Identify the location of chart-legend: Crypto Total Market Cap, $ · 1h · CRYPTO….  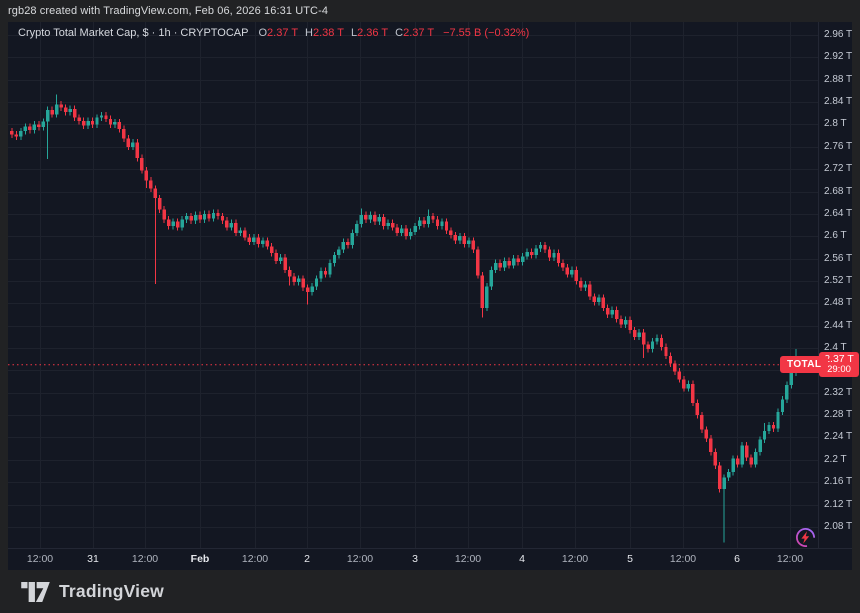
(273, 34).